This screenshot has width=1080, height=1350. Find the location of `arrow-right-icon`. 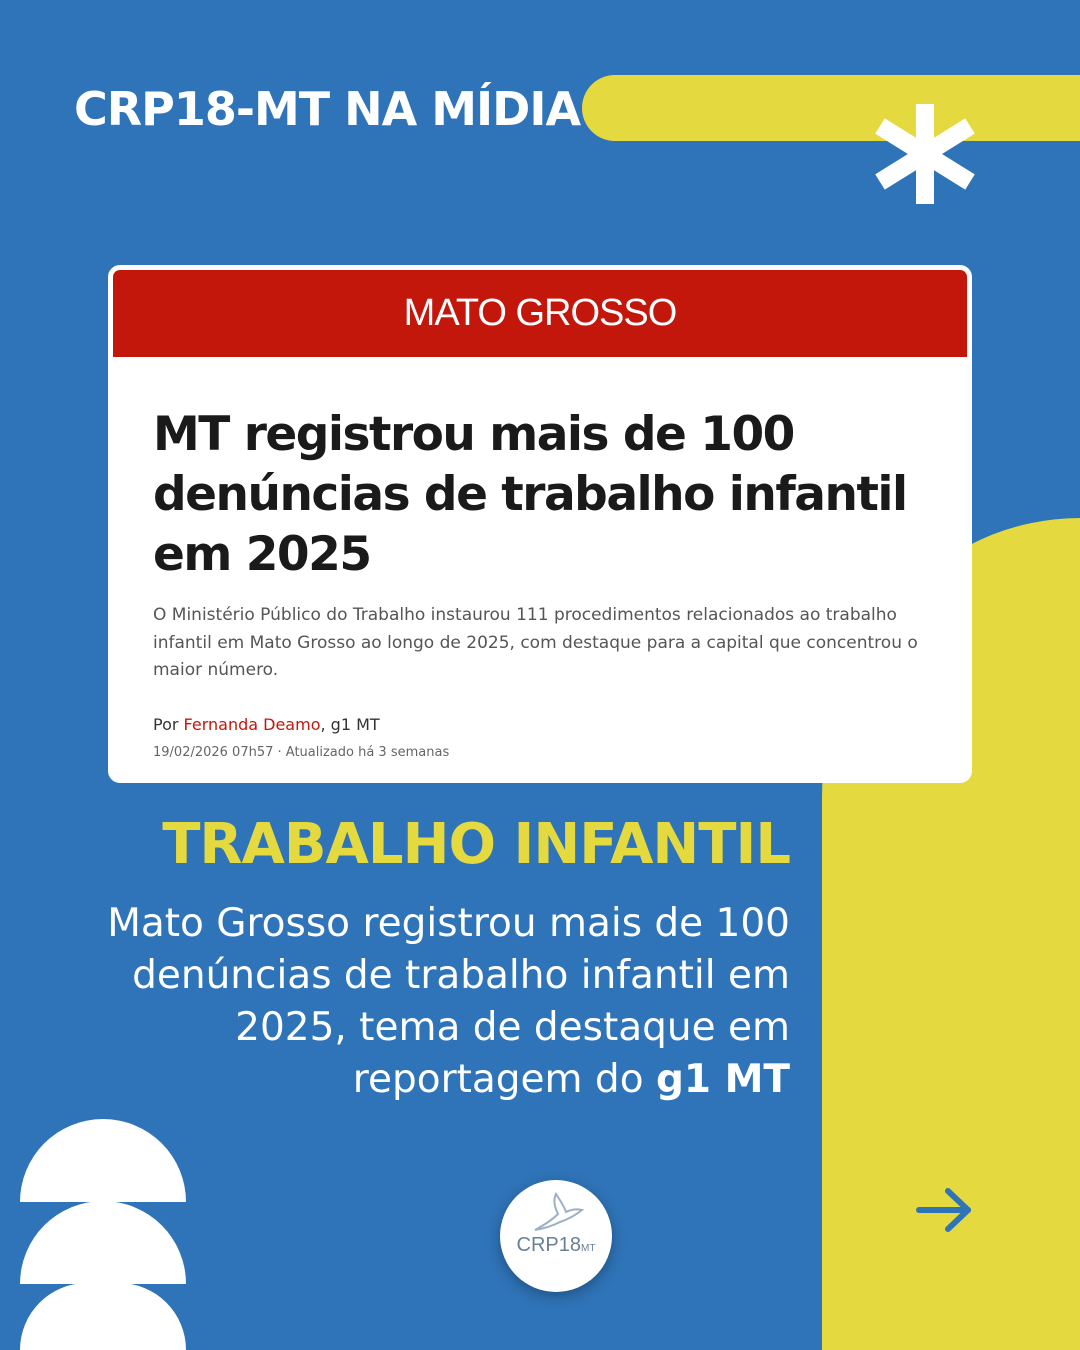

arrow-right-icon is located at coordinates (944, 1210).